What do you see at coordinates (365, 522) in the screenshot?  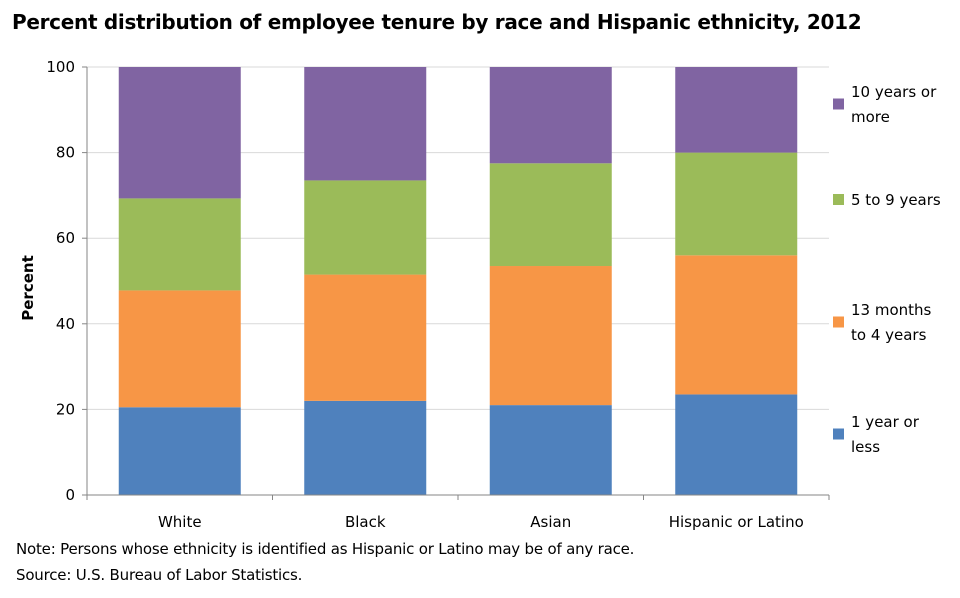 I see `x-tick-label: Black` at bounding box center [365, 522].